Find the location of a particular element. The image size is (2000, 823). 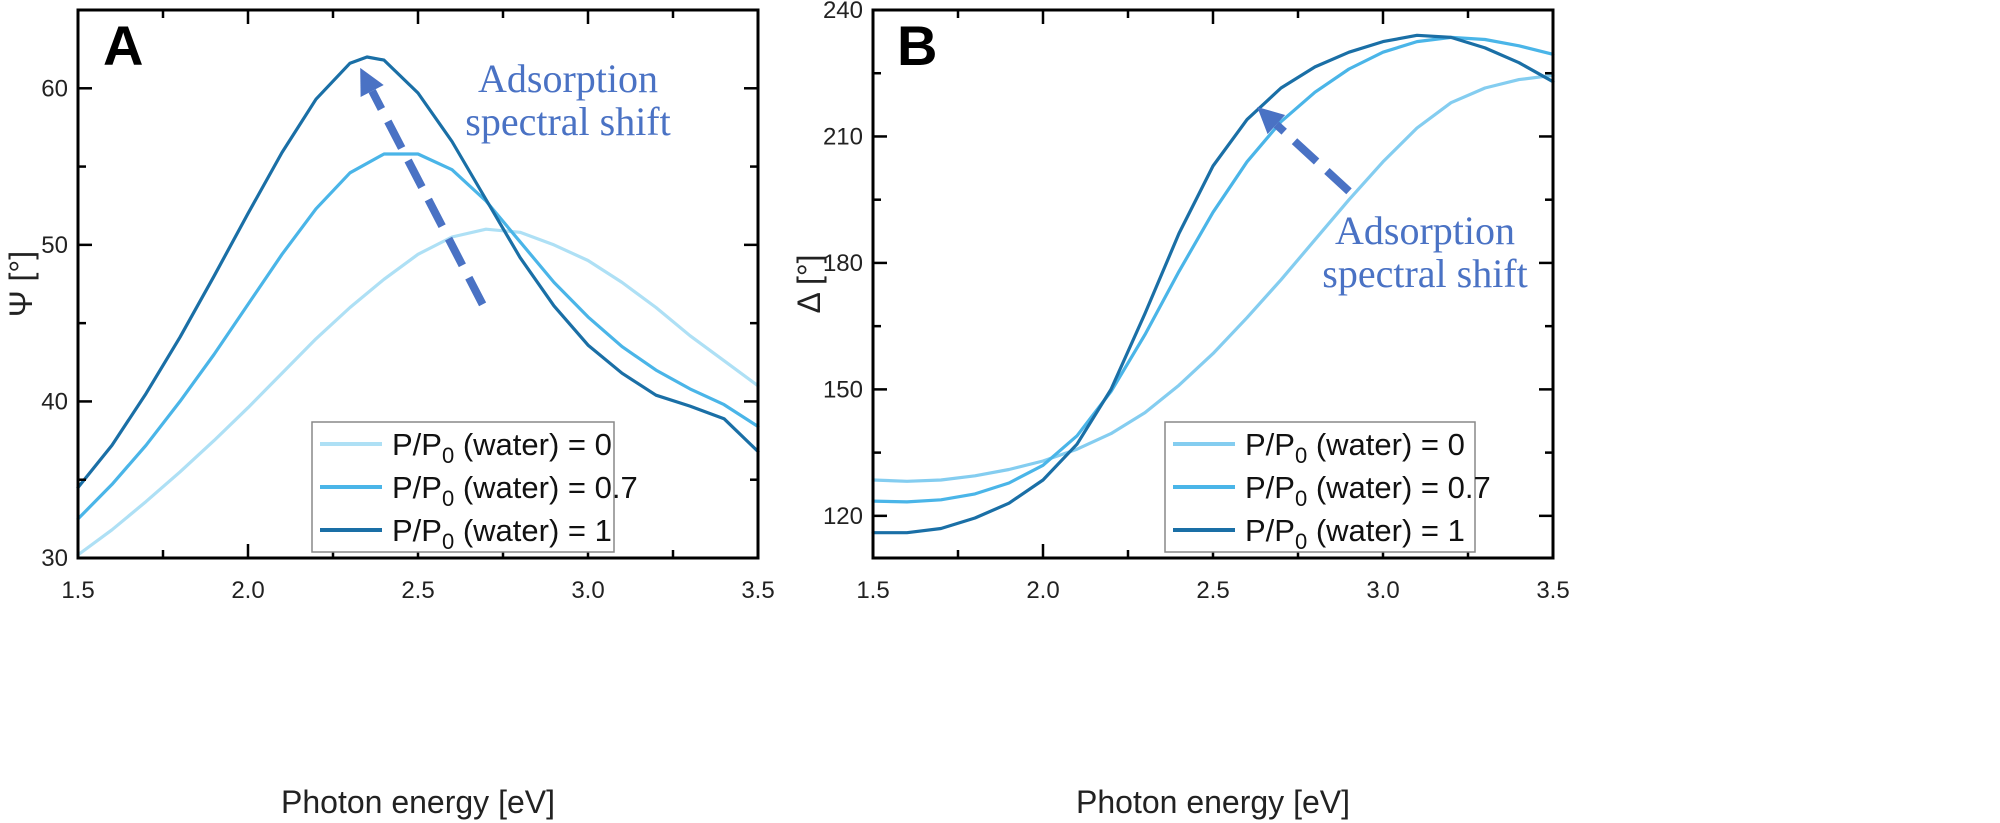

y-tick-label: 150 is located at coordinates (843, 389).